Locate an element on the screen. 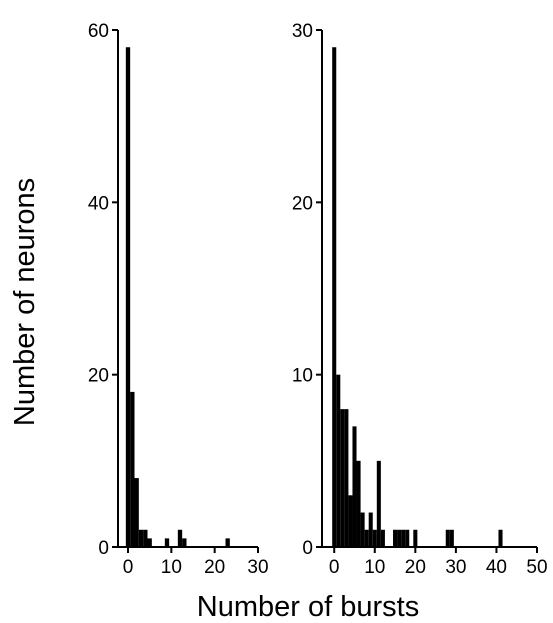 The image size is (553, 623). x-tick-label: 40 is located at coordinates (496, 567).